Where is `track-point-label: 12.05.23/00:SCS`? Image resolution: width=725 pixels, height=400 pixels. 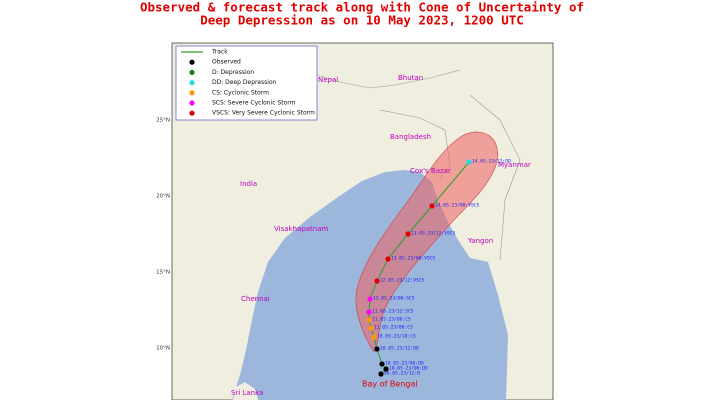 track-point-label: 12.05.23/00:SCS is located at coordinates (394, 299).